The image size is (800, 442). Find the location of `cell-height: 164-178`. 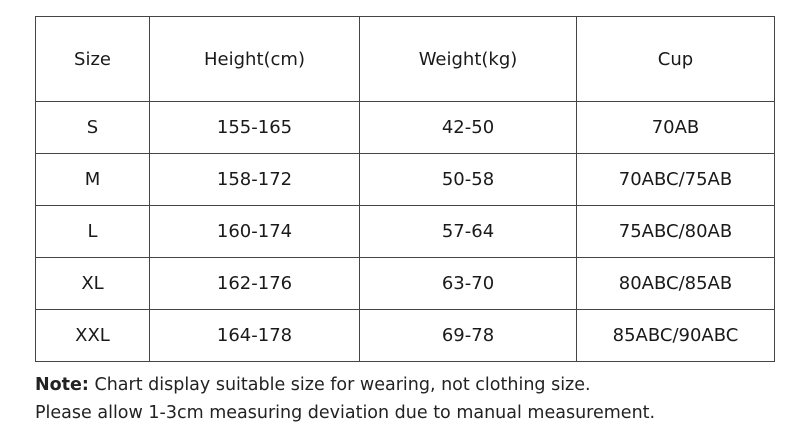

cell-height: 164-178 is located at coordinates (254, 335).